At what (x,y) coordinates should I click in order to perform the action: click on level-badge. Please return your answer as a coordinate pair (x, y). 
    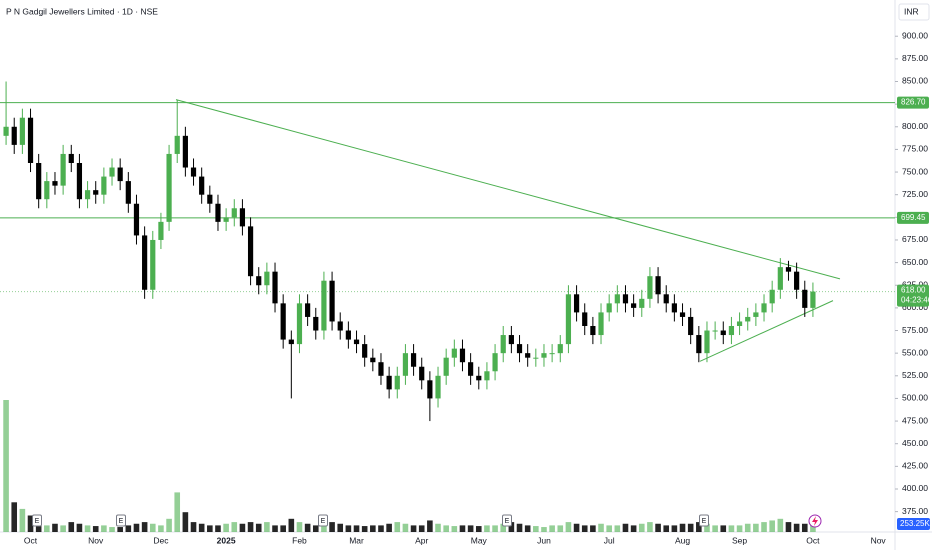
    Looking at the image, I should click on (913, 102).